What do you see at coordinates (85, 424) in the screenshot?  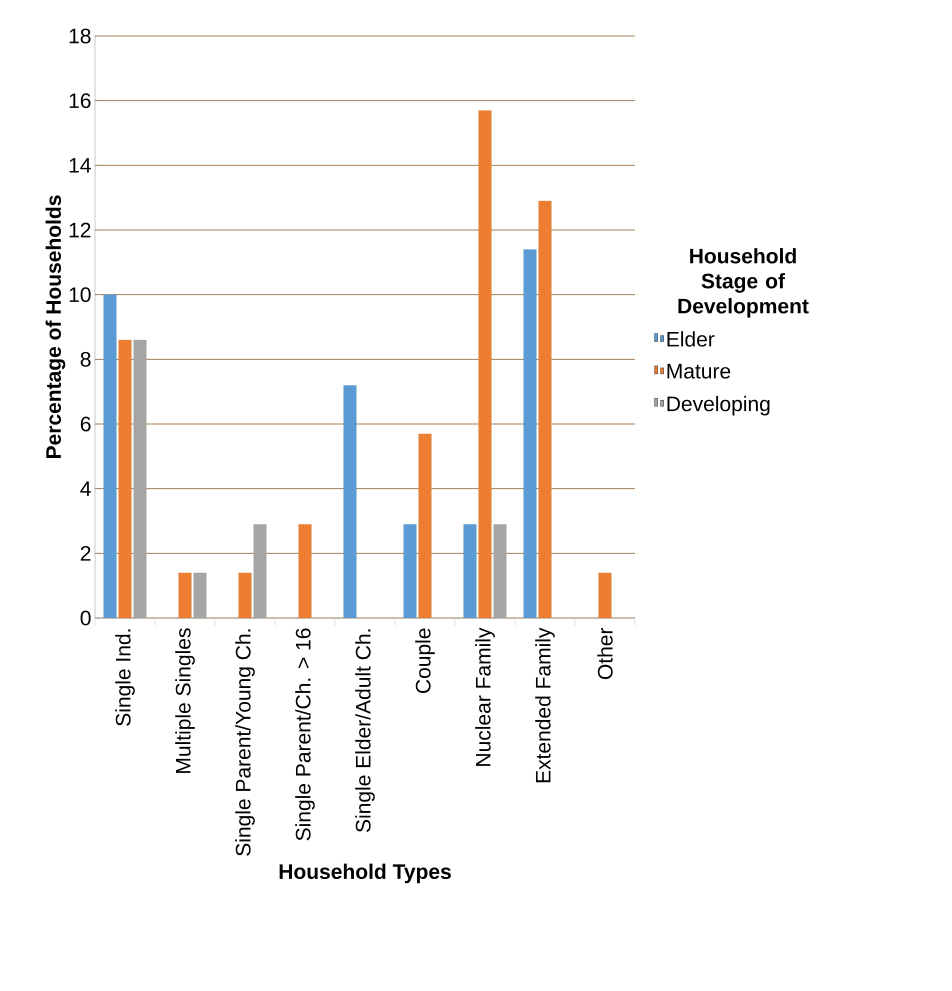 I see `y-tick-label: 6` at bounding box center [85, 424].